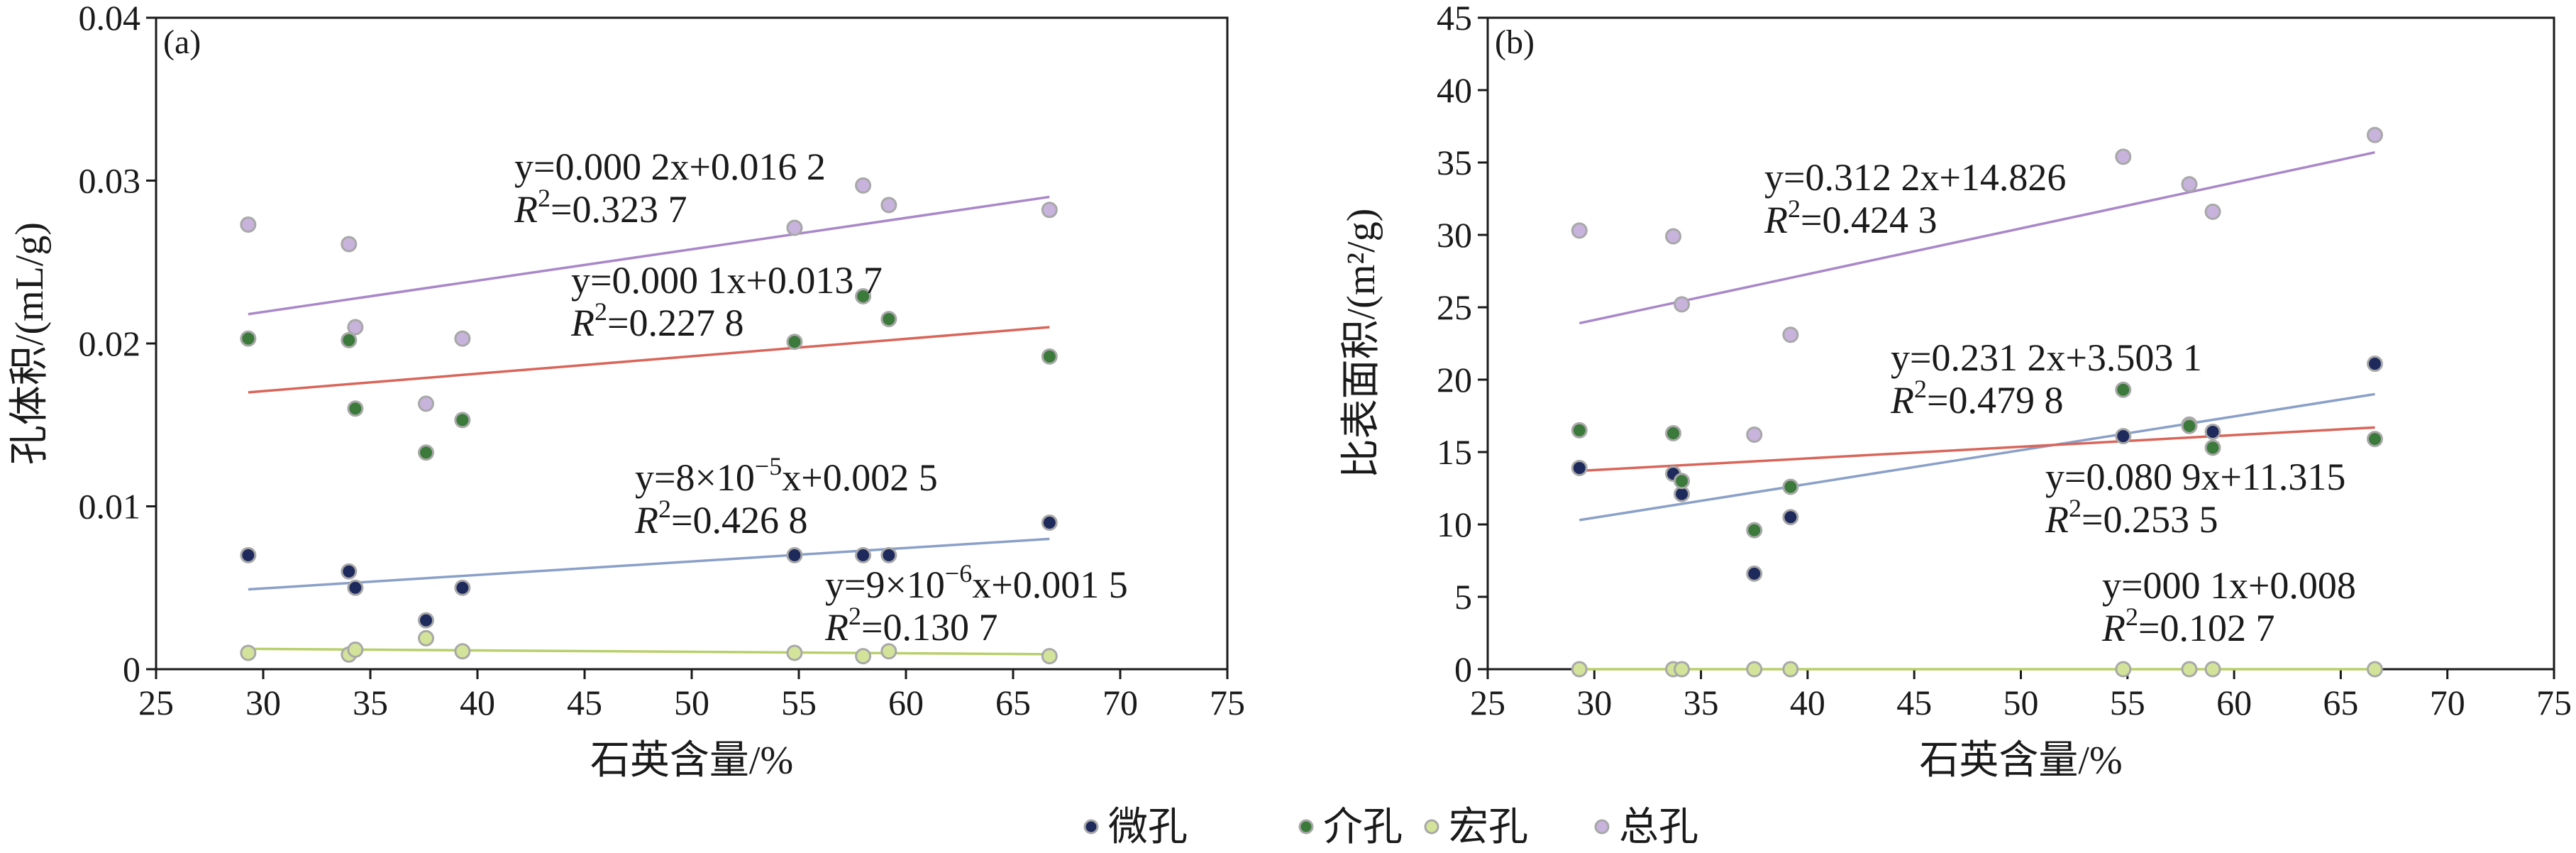  Describe the element at coordinates (1488, 827) in the screenshot. I see `legend-label: 宏孔` at that location.